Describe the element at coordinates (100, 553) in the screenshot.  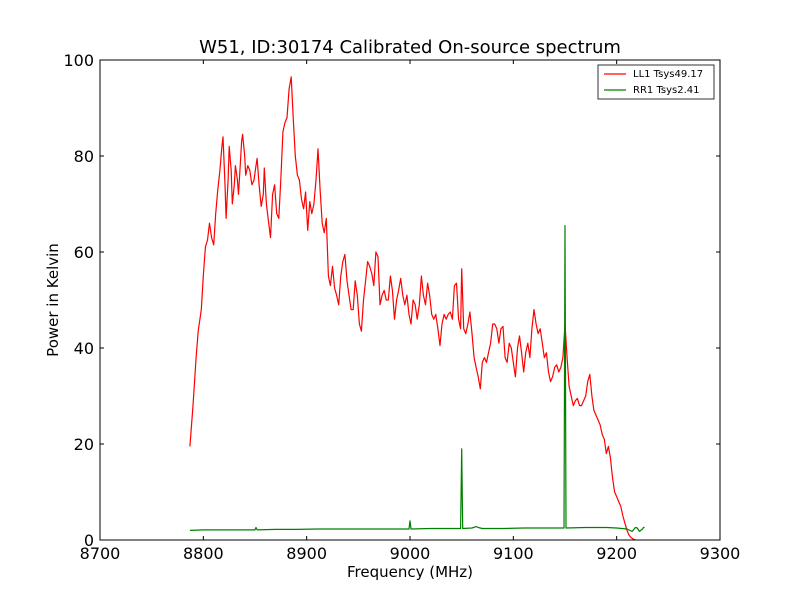
I see `x-tick-label: 8700` at that location.